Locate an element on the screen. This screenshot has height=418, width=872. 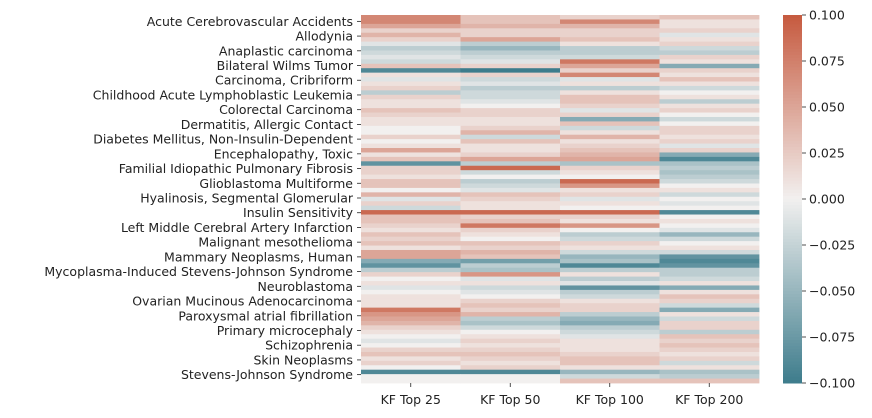
row-tick-label: Hyalinosis, Segmental Glomerular is located at coordinates (247, 198).